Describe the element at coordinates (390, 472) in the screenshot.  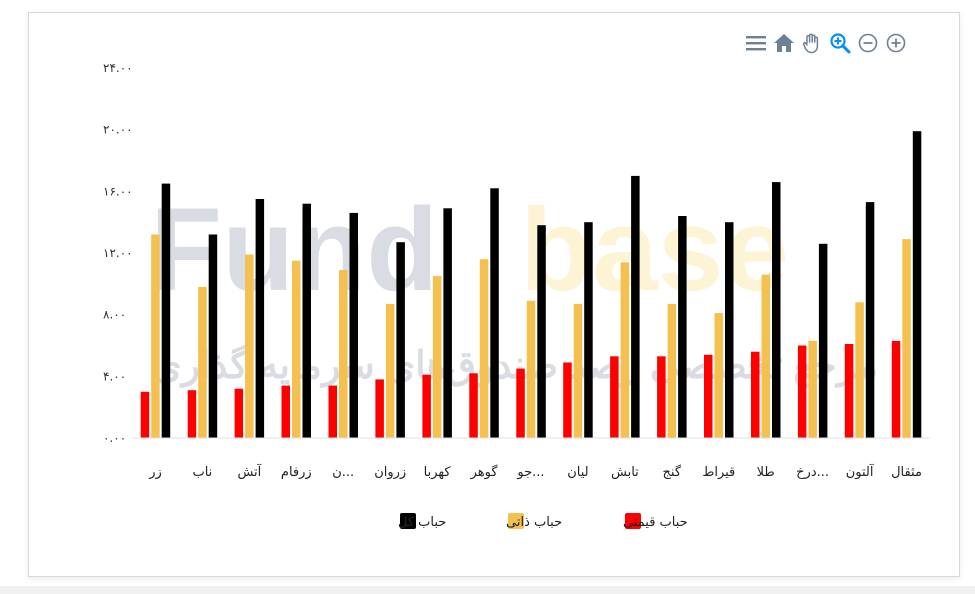
I see `x-tick-label: زروان` at that location.